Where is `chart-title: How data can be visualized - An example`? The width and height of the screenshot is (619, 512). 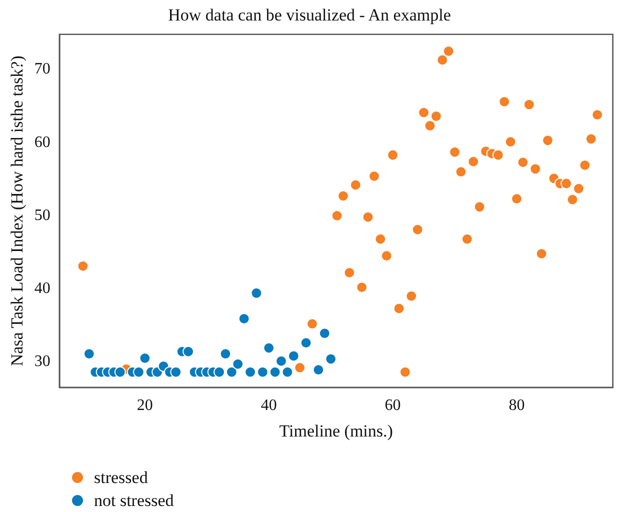 chart-title: How data can be visualized - An example is located at coordinates (309, 15).